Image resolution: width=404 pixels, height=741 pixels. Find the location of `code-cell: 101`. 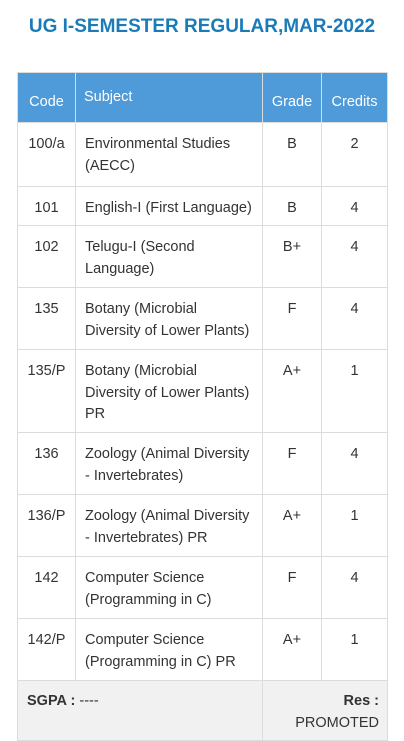

code-cell: 101 is located at coordinates (46, 206).